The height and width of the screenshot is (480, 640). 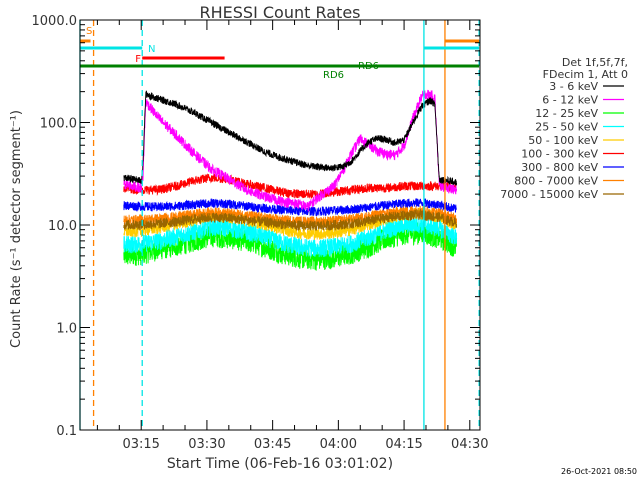 What do you see at coordinates (290, 207) in the screenshot?
I see `series-300-800-kev-line` at bounding box center [290, 207].